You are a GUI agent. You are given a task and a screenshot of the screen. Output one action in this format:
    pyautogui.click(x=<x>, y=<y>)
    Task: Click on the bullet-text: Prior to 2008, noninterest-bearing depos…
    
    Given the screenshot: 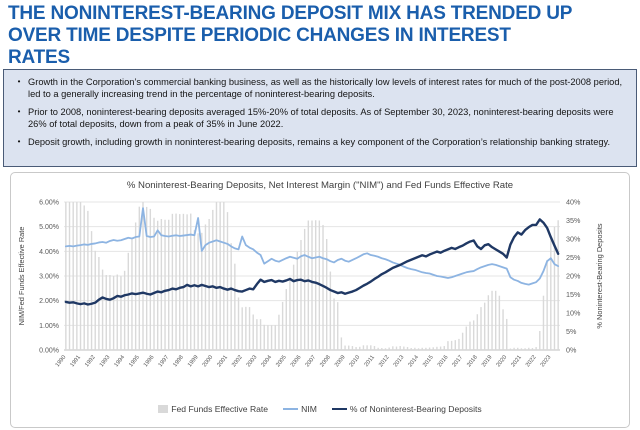 What is the action you would take?
    pyautogui.click(x=321, y=118)
    